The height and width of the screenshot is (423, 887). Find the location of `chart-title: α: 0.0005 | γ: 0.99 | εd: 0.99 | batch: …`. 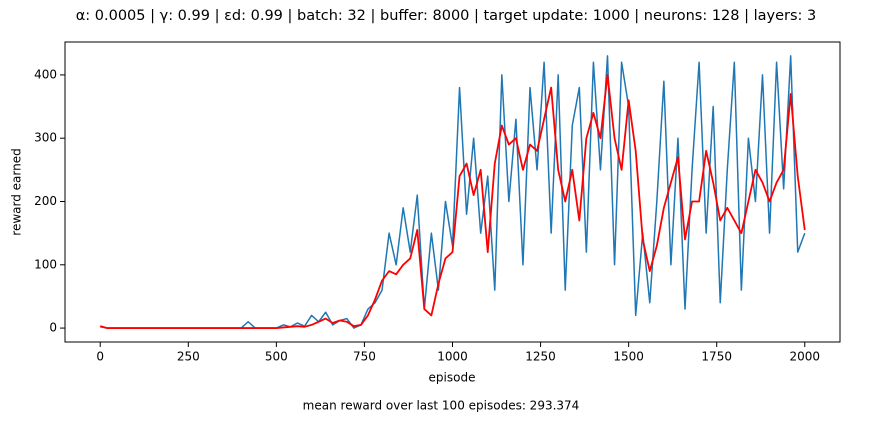

chart-title: α: 0.0005 | γ: 0.99 | εd: 0.99 | batch: … is located at coordinates (446, 16).